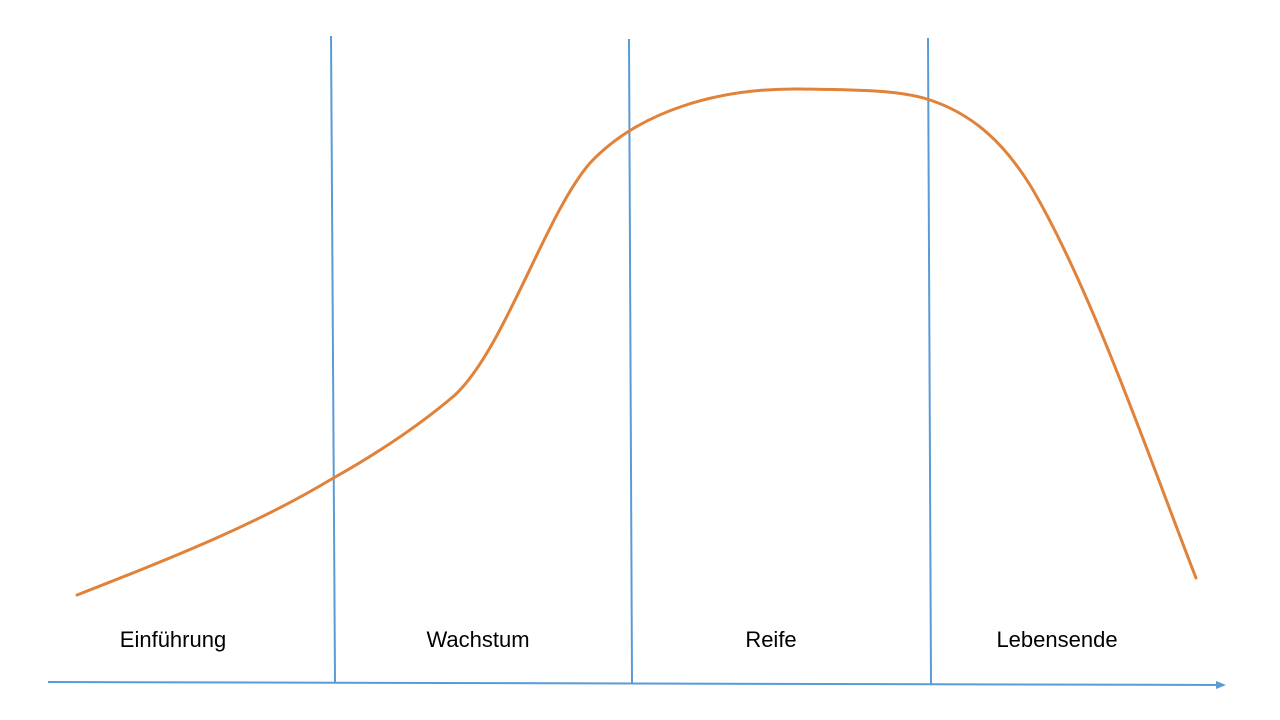  Describe the element at coordinates (173, 639) in the screenshot. I see `phase-label-introduction: Einführung` at that location.